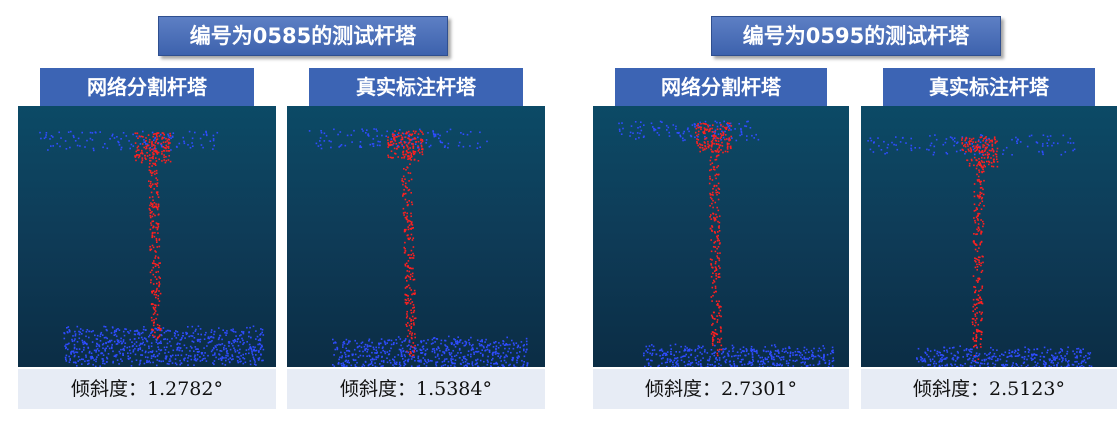 This screenshot has height=422, width=1120. What do you see at coordinates (147, 389) in the screenshot?
I see `tilt-caption: 倾斜度：1.2782°` at bounding box center [147, 389].